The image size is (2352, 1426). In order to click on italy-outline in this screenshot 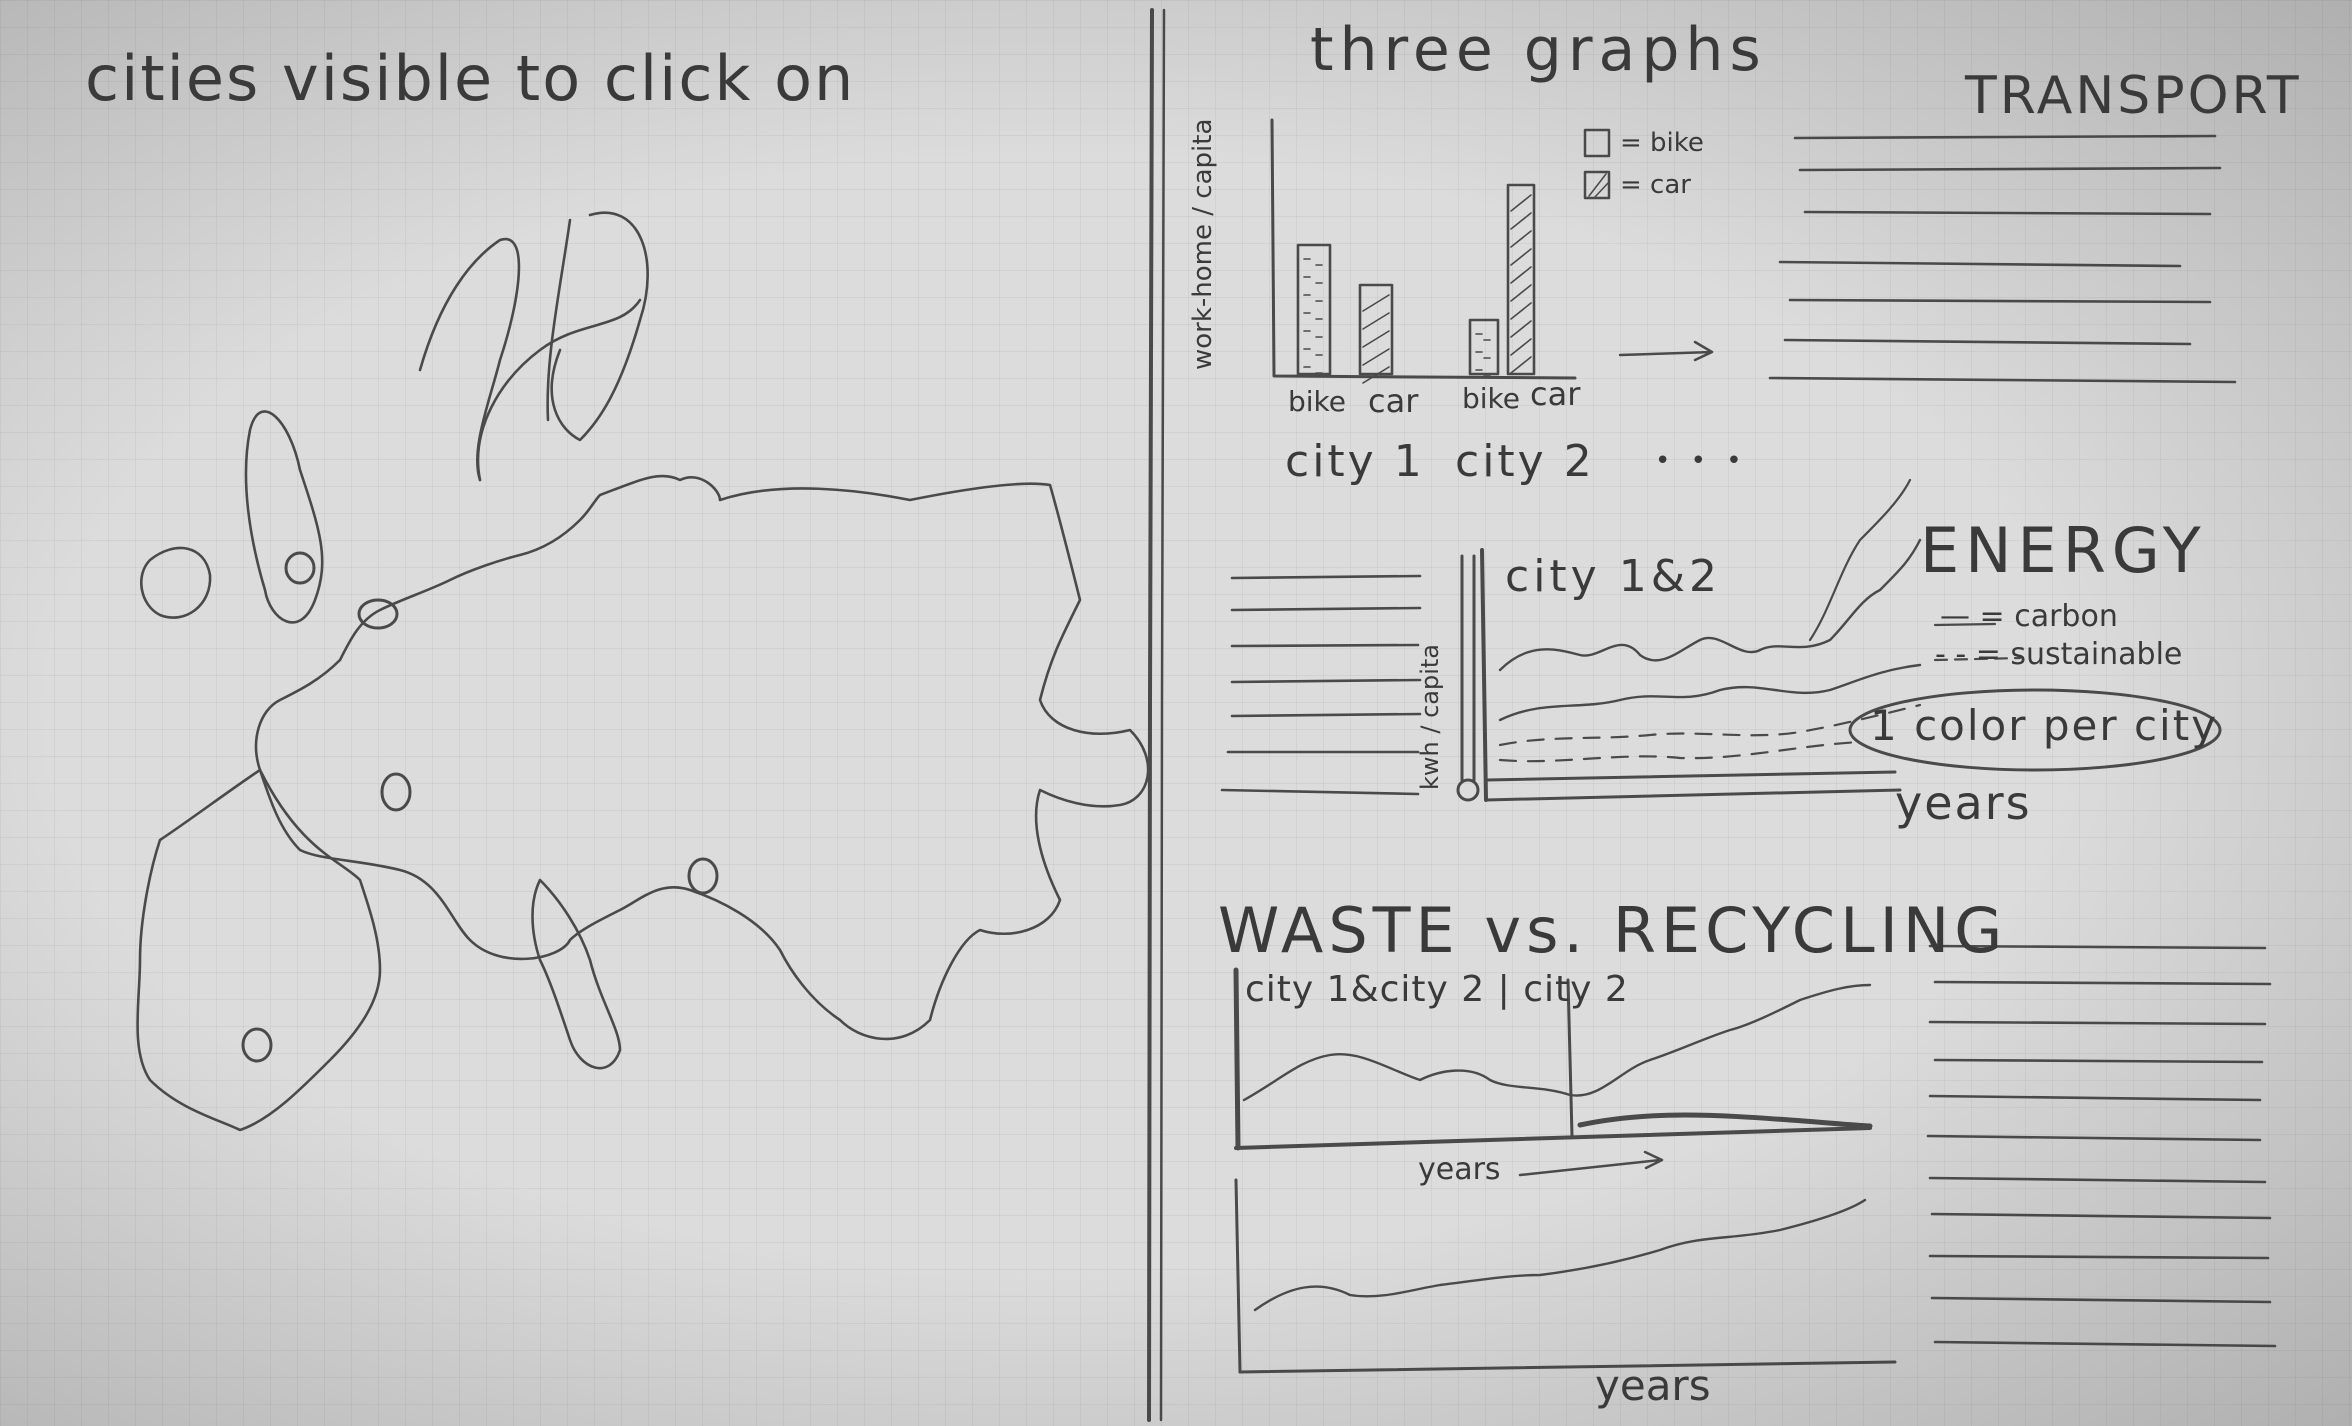, I will do `click(576, 974)`.